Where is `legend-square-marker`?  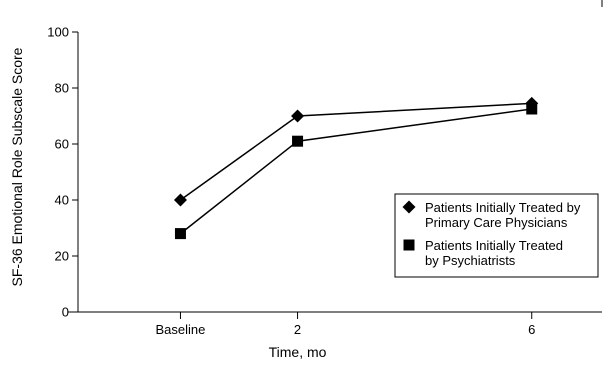
legend-square-marker is located at coordinates (409, 245).